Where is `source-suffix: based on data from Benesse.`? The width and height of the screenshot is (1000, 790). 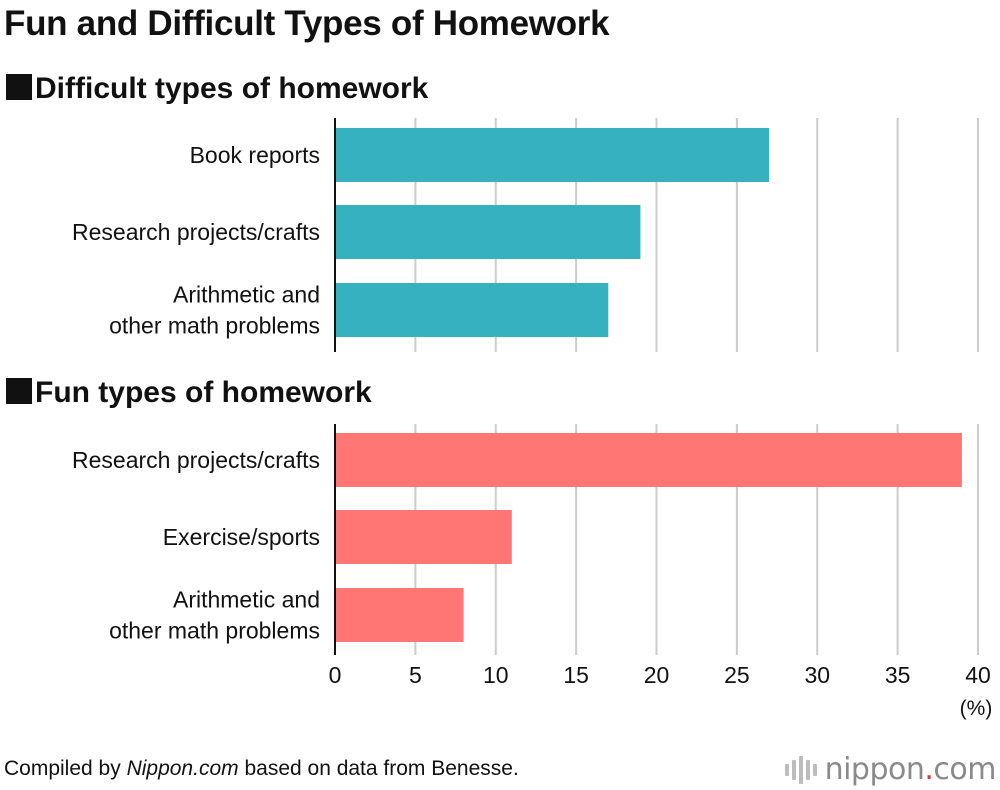 source-suffix: based on data from Benesse. is located at coordinates (378, 768).